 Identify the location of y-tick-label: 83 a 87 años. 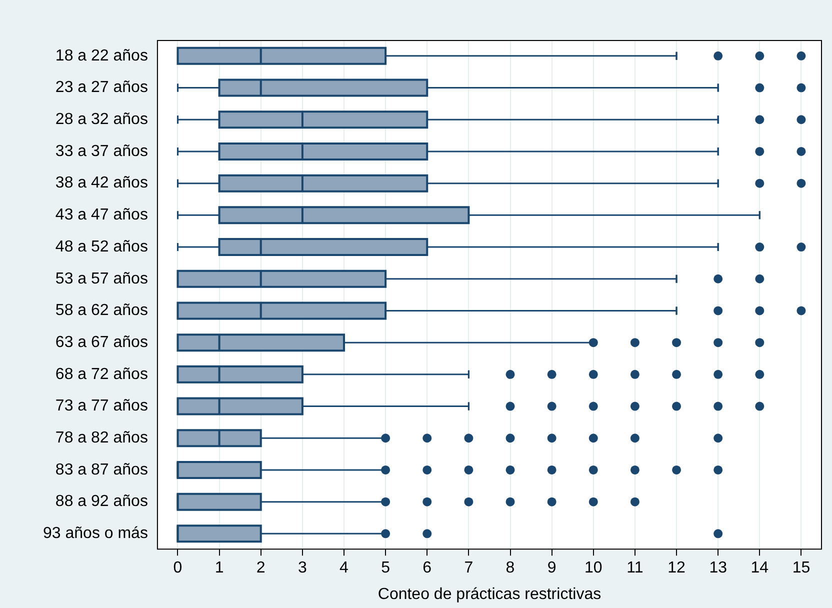
(101, 469).